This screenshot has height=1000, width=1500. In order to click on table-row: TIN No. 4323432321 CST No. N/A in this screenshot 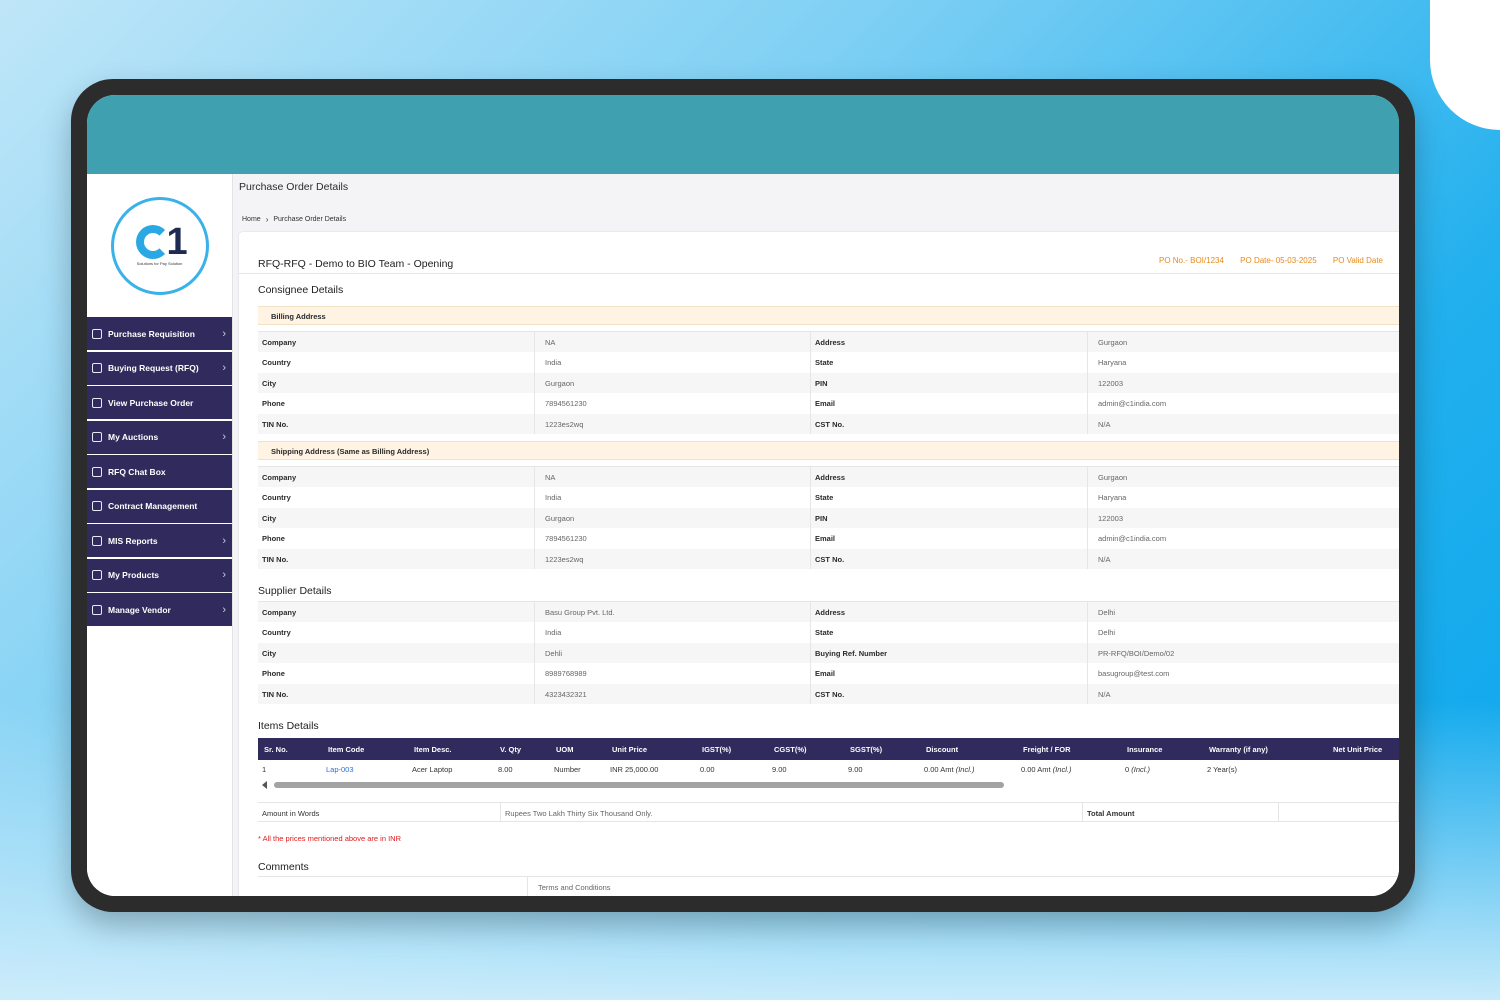, I will do `click(828, 693)`.